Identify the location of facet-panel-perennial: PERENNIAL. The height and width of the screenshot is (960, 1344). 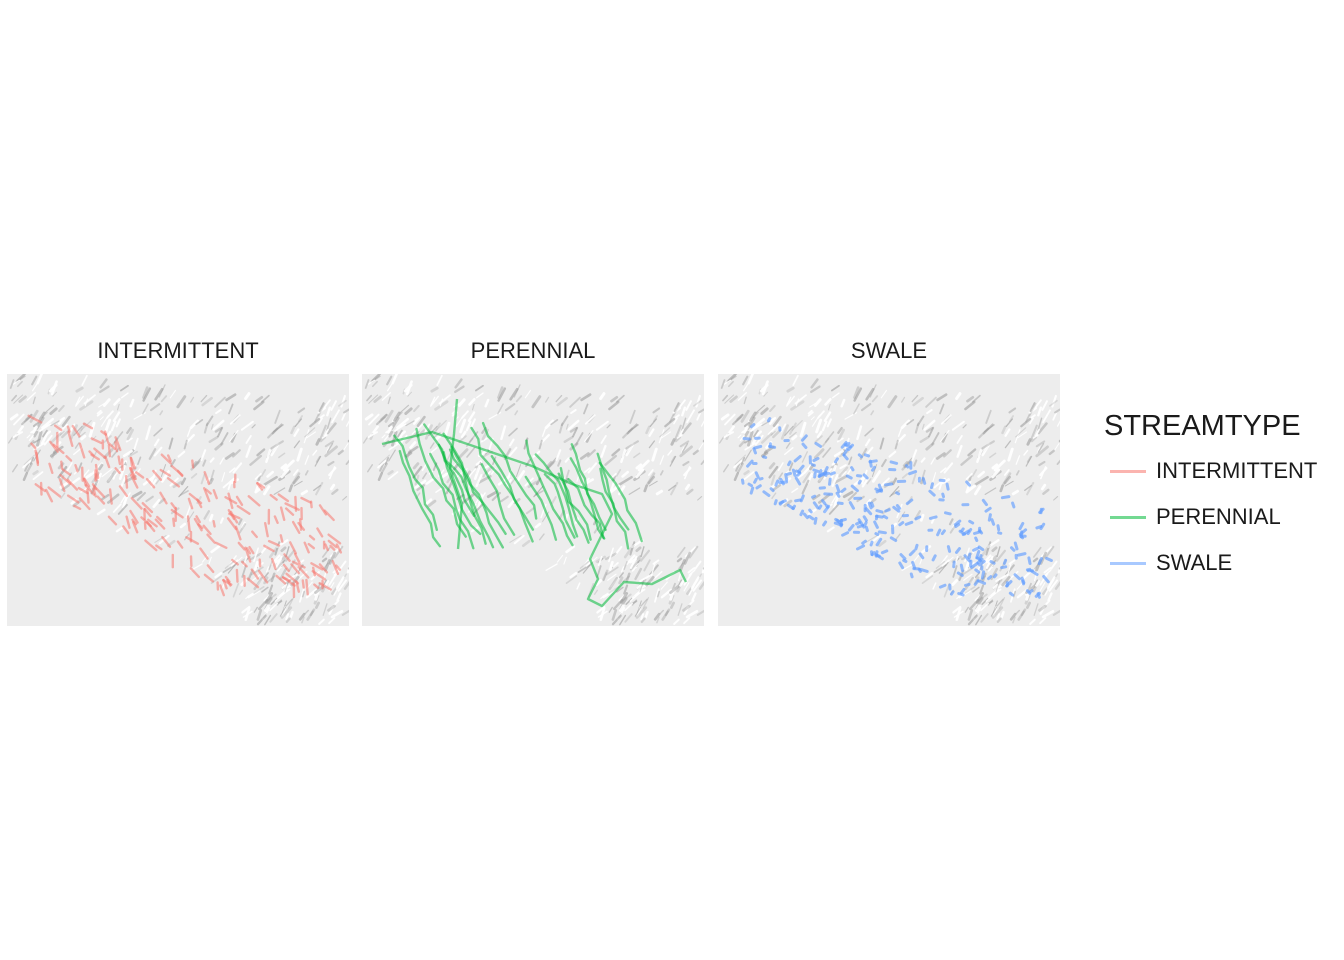
(533, 481).